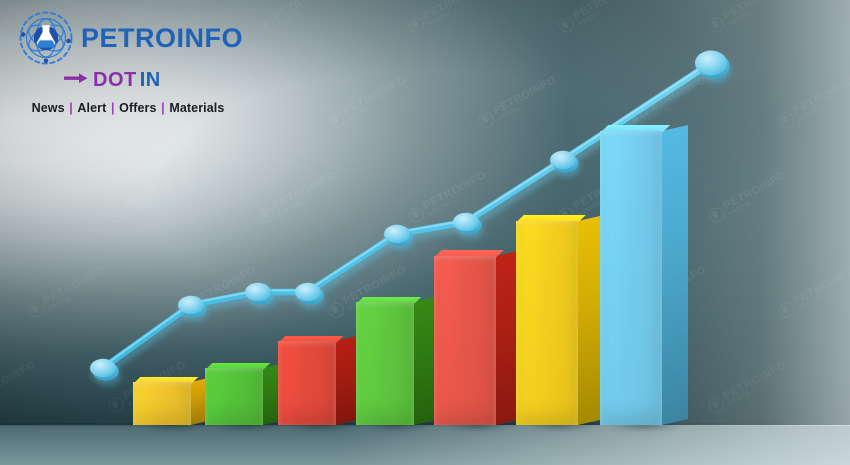 Image resolution: width=850 pixels, height=465 pixels. What do you see at coordinates (76, 80) in the screenshot?
I see `arrow-right-icon` at bounding box center [76, 80].